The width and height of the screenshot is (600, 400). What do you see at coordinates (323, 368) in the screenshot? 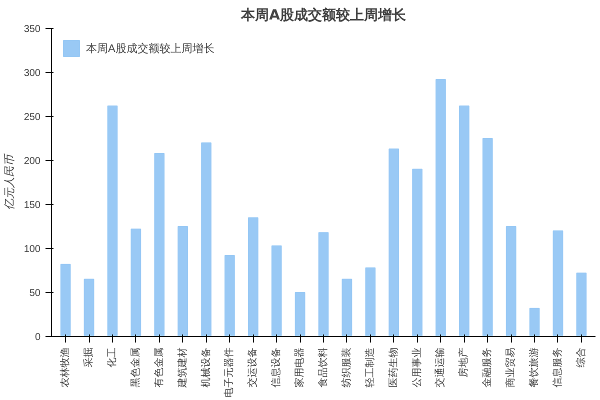
I see `x-tick-label: 食品饮料` at bounding box center [323, 368].